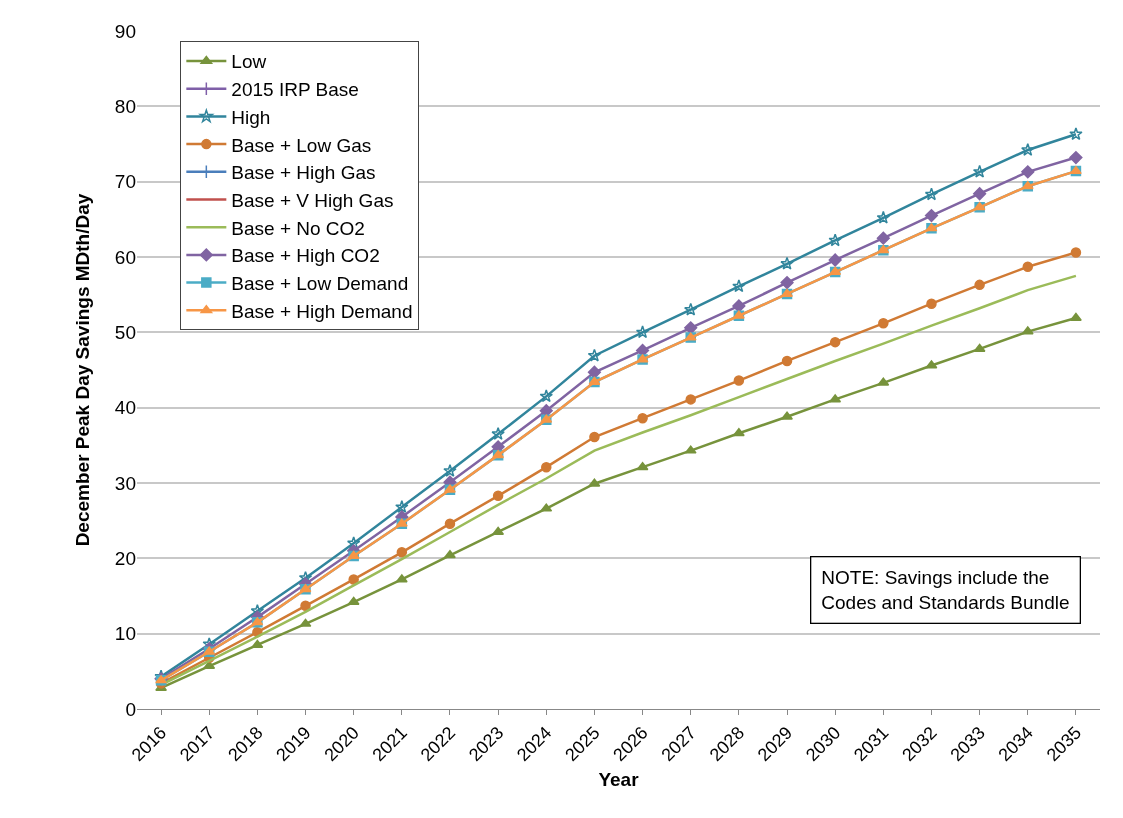 This screenshot has width=1123, height=818. I want to click on y-tick-label: 0, so click(130, 709).